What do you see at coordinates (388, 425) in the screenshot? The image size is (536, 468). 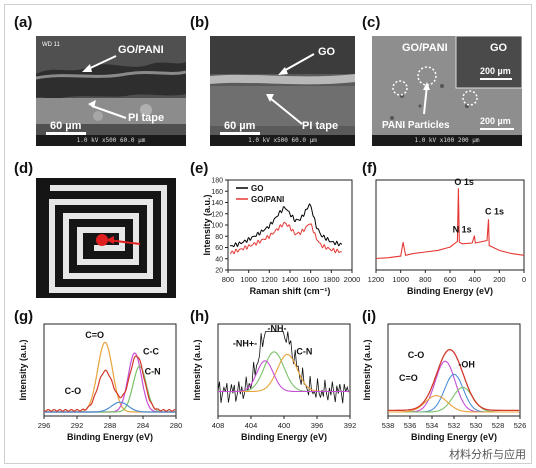 I see `x-tick-label: 538` at bounding box center [388, 425].